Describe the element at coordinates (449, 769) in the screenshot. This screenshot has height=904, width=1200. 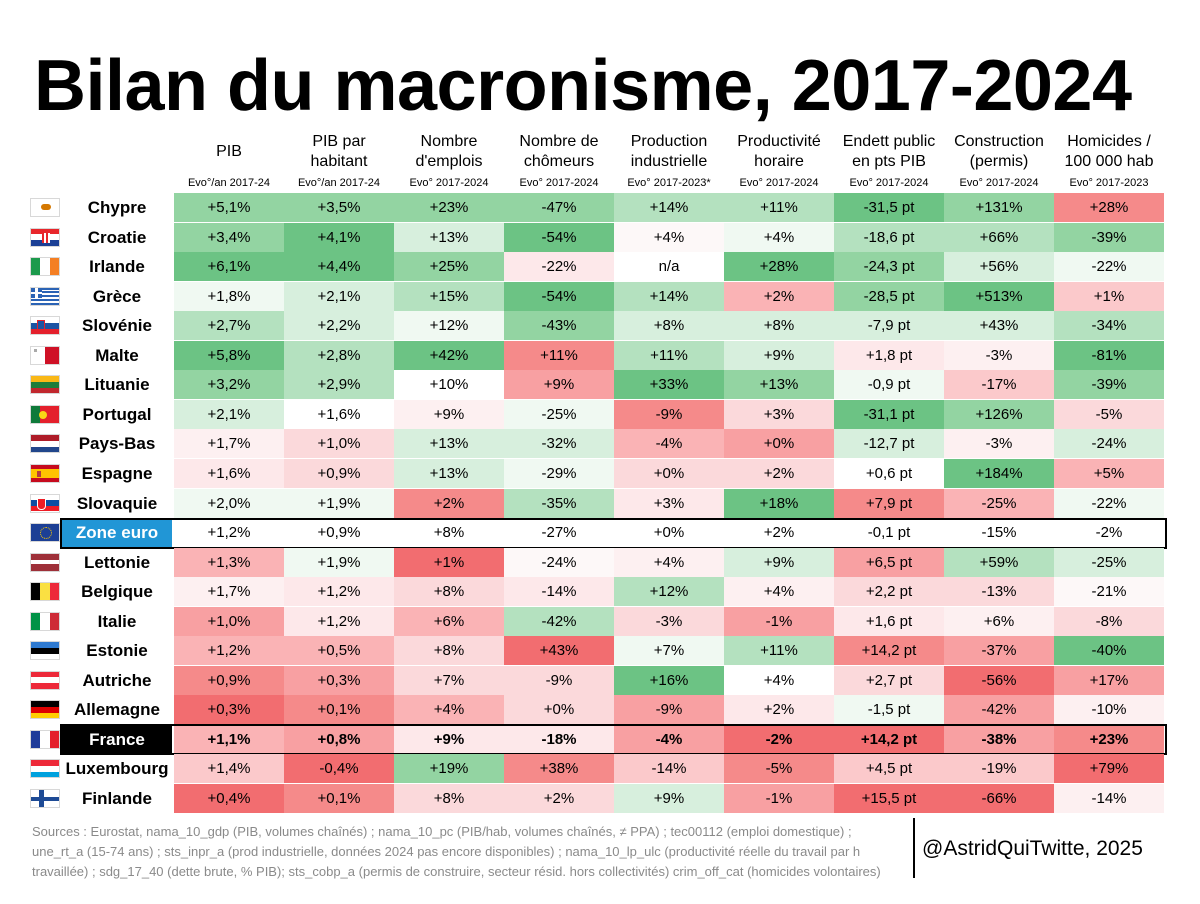
I see `table-cell: +19%` at that location.